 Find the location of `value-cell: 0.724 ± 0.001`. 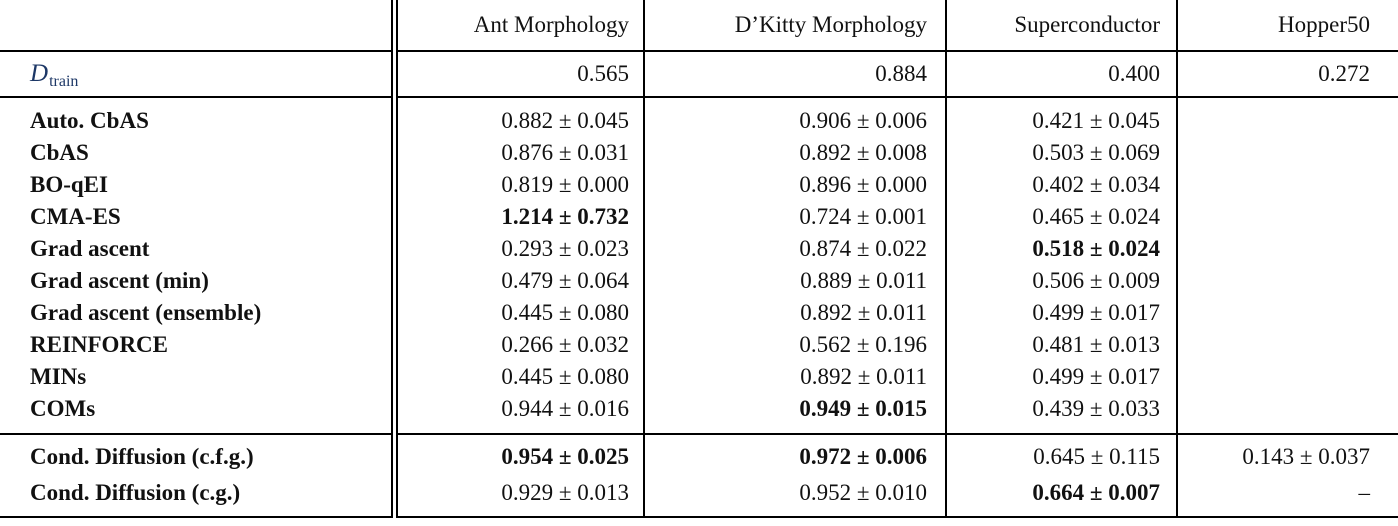

value-cell: 0.724 ± 0.001 is located at coordinates (795, 217).